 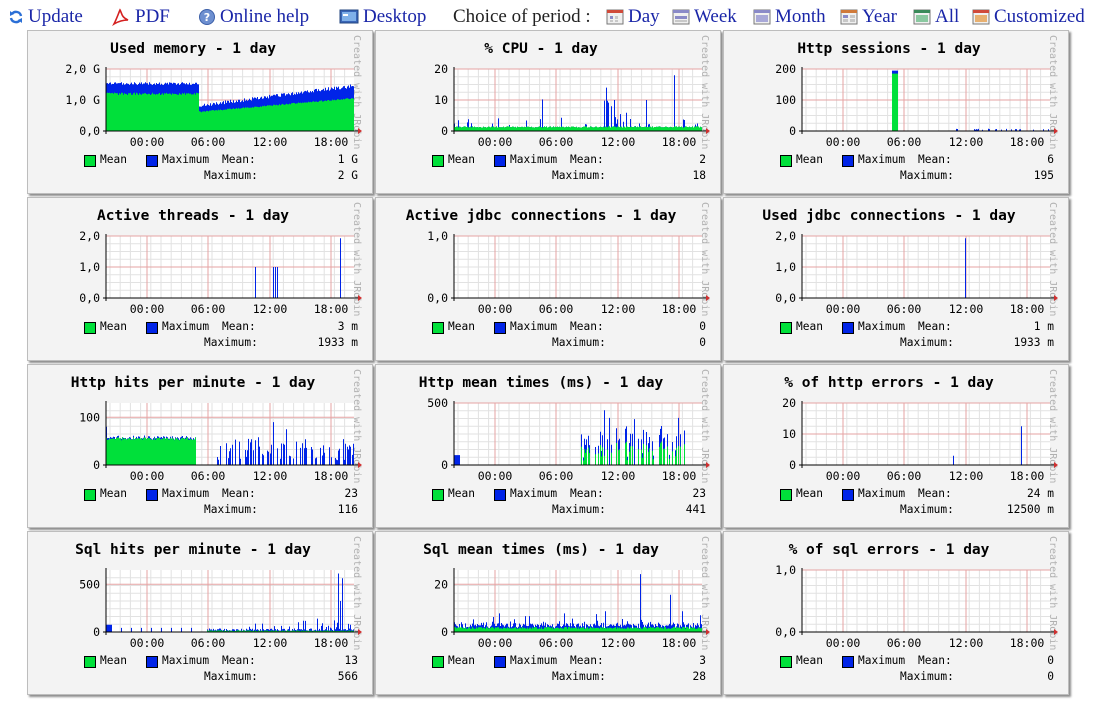 I want to click on refresh-icon, so click(x=16, y=17).